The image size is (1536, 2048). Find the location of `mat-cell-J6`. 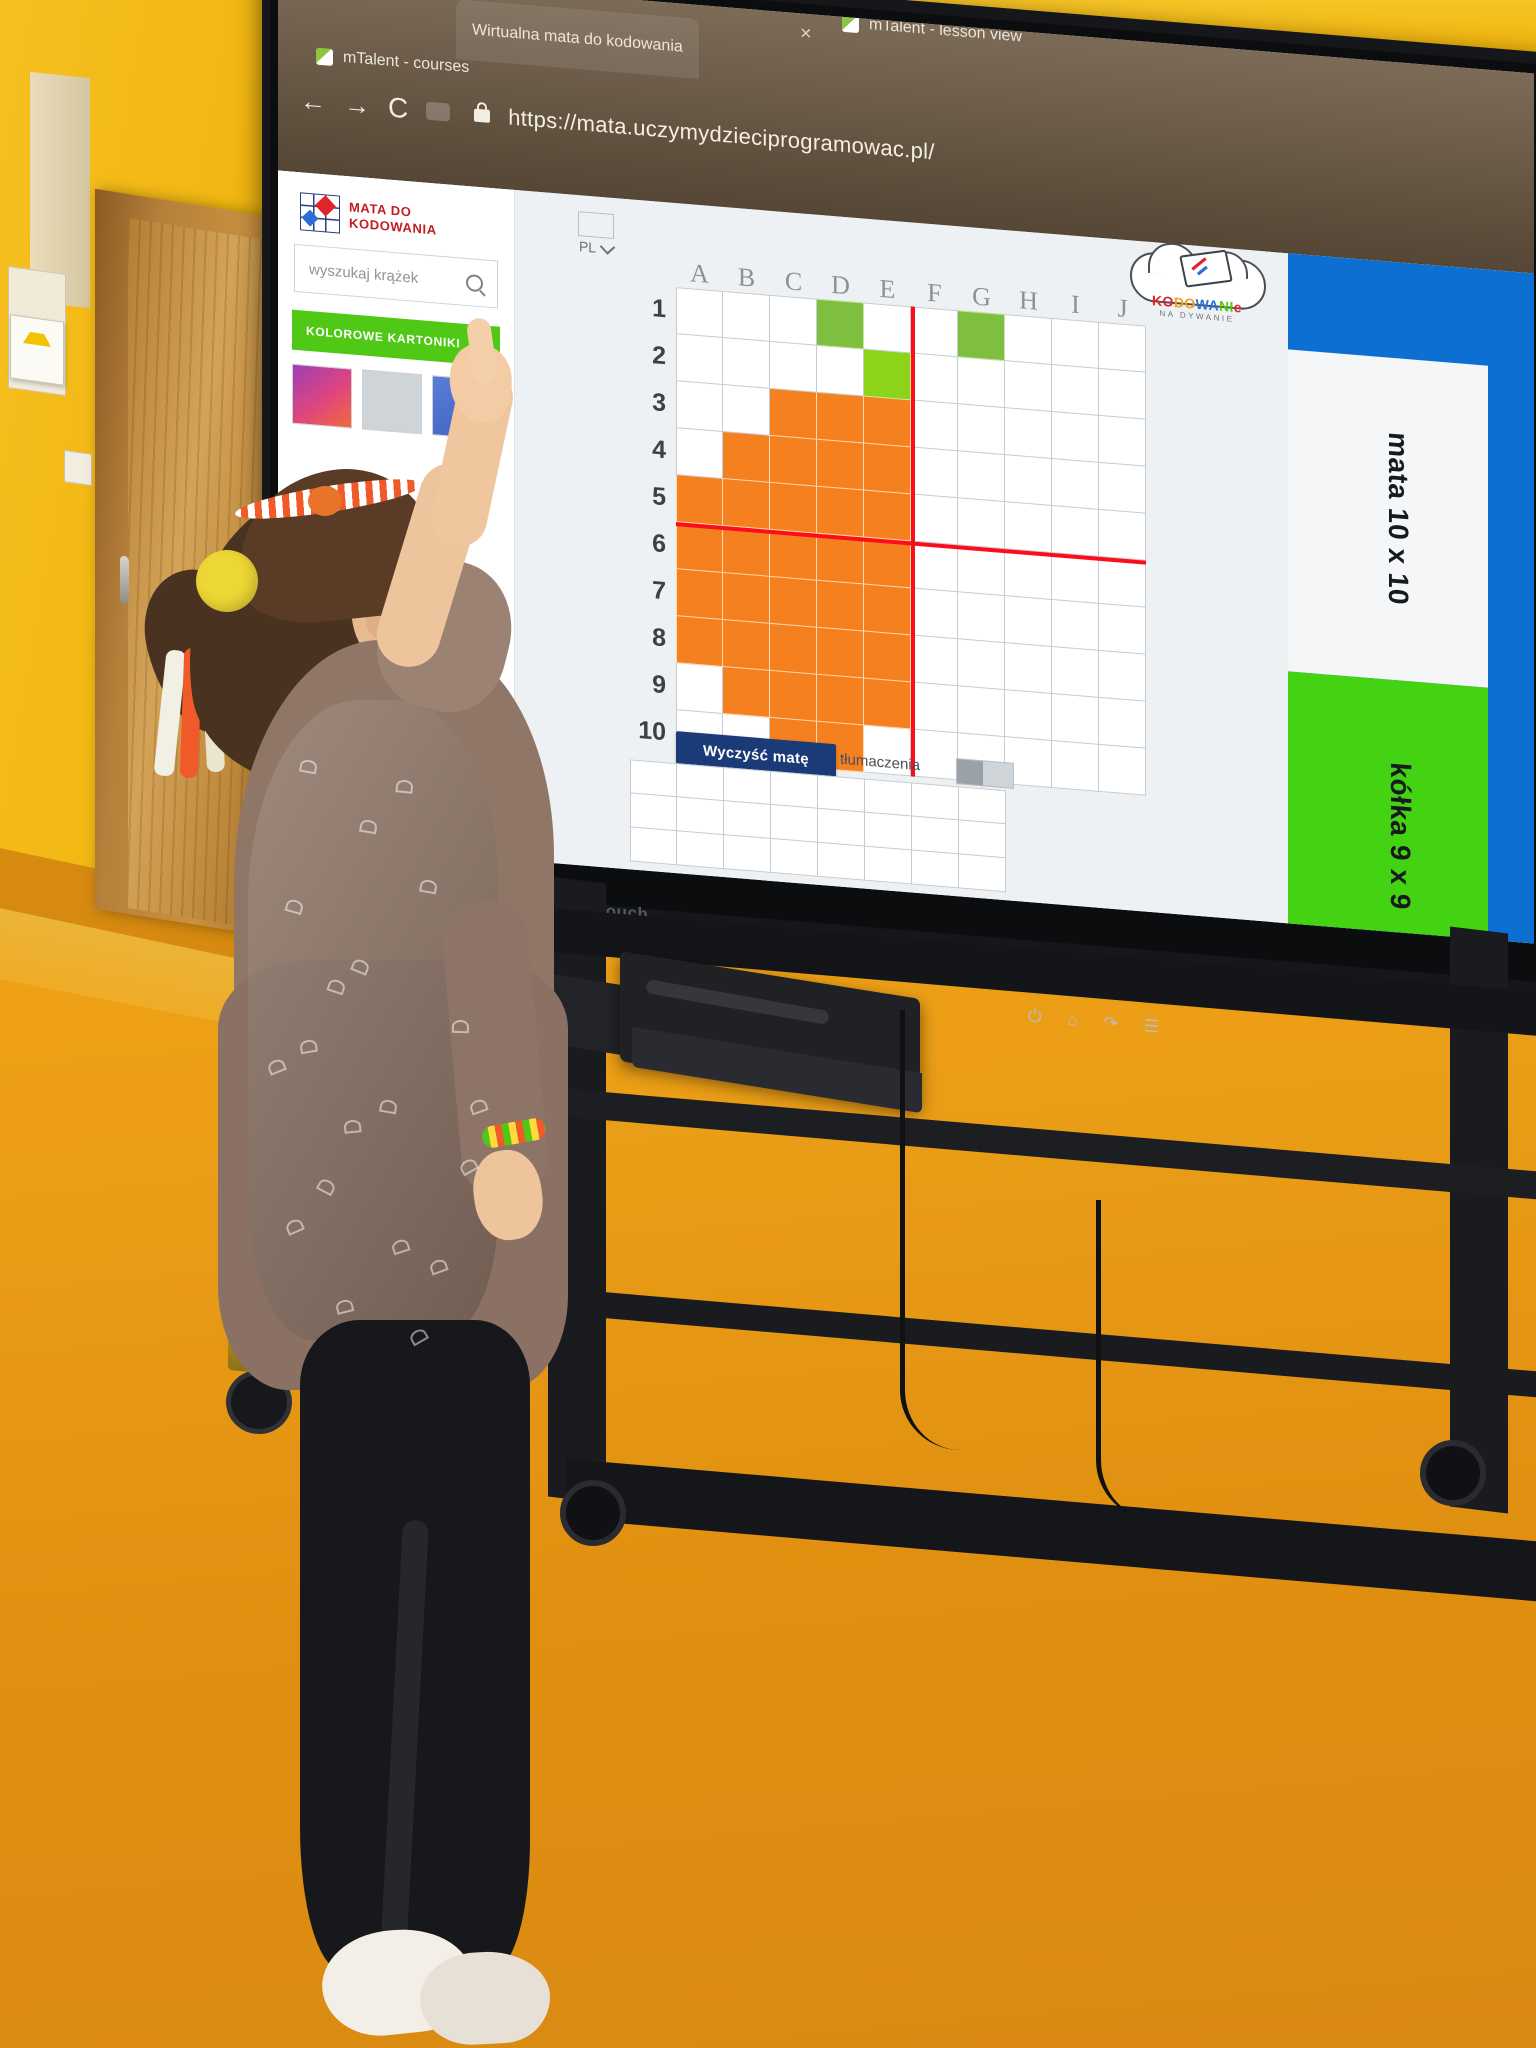

mat-cell-J6 is located at coordinates (1122, 582).